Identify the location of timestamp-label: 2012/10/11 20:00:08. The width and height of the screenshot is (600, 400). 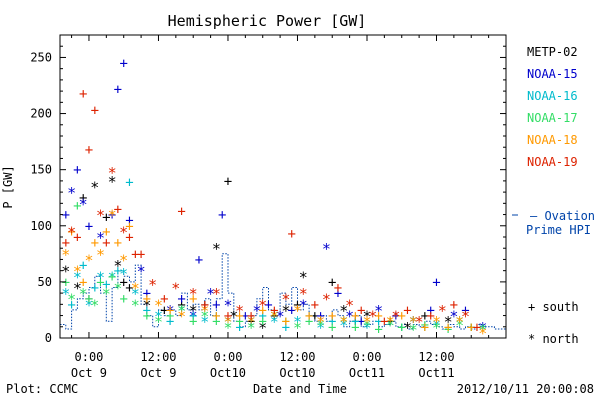
(525, 389).